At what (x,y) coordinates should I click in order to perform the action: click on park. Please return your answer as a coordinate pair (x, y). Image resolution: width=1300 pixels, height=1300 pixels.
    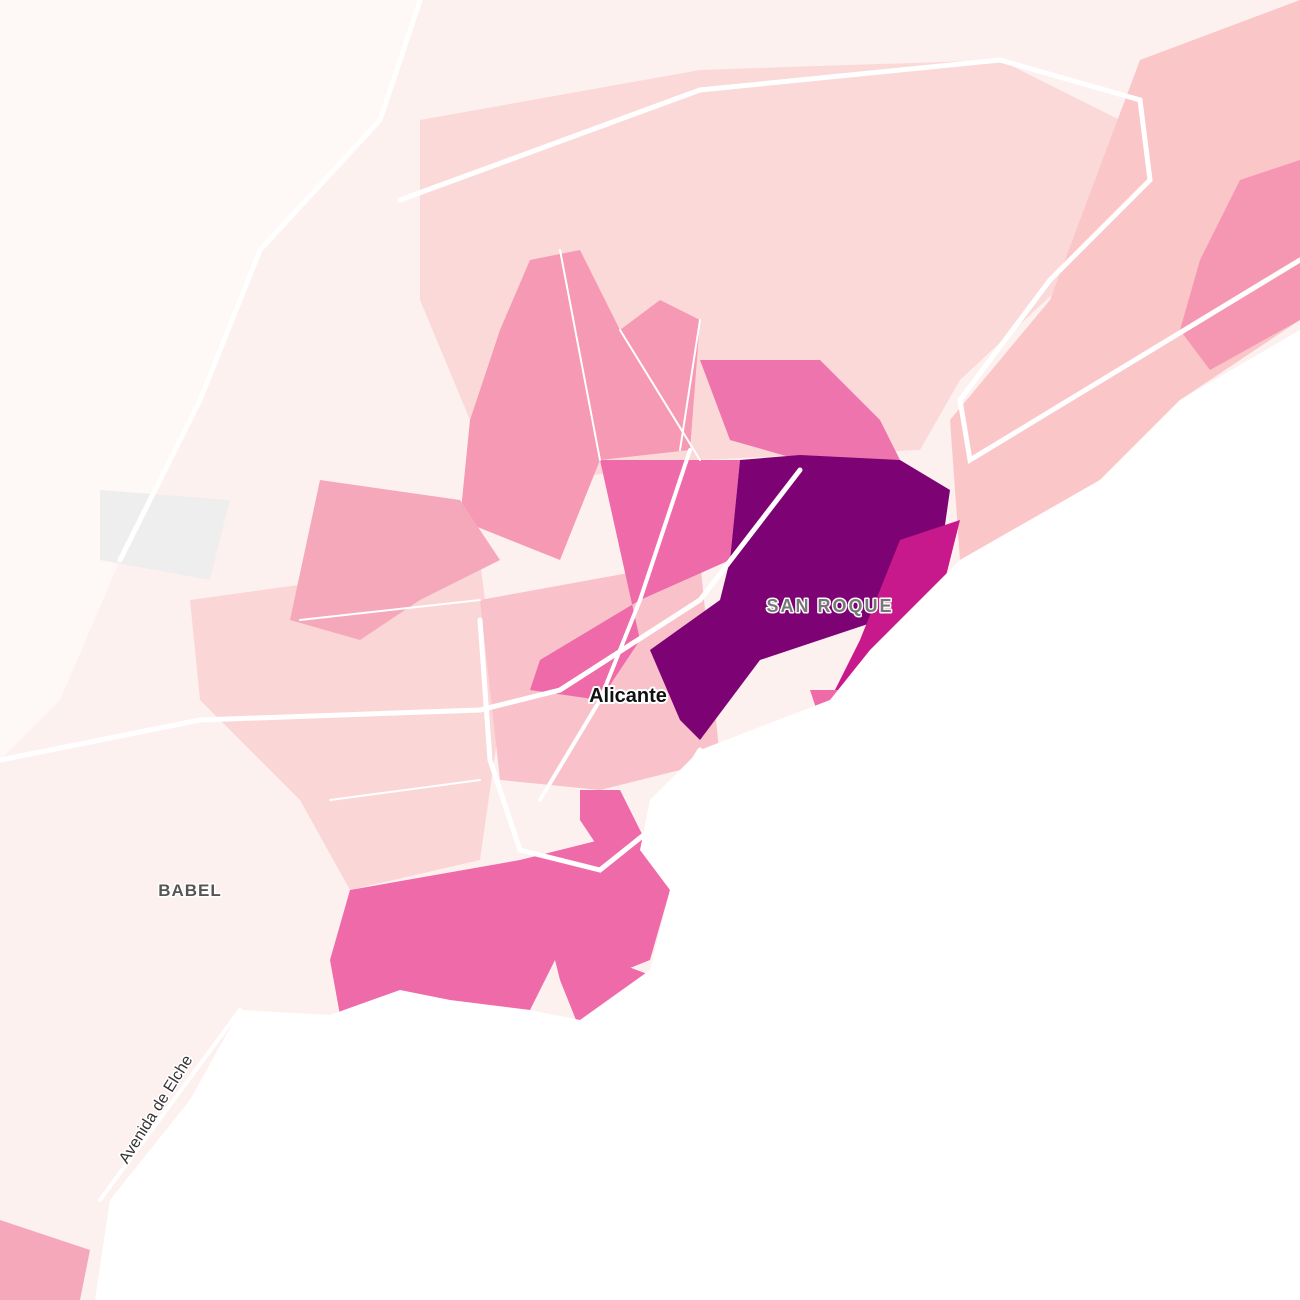
    Looking at the image, I should click on (165, 535).